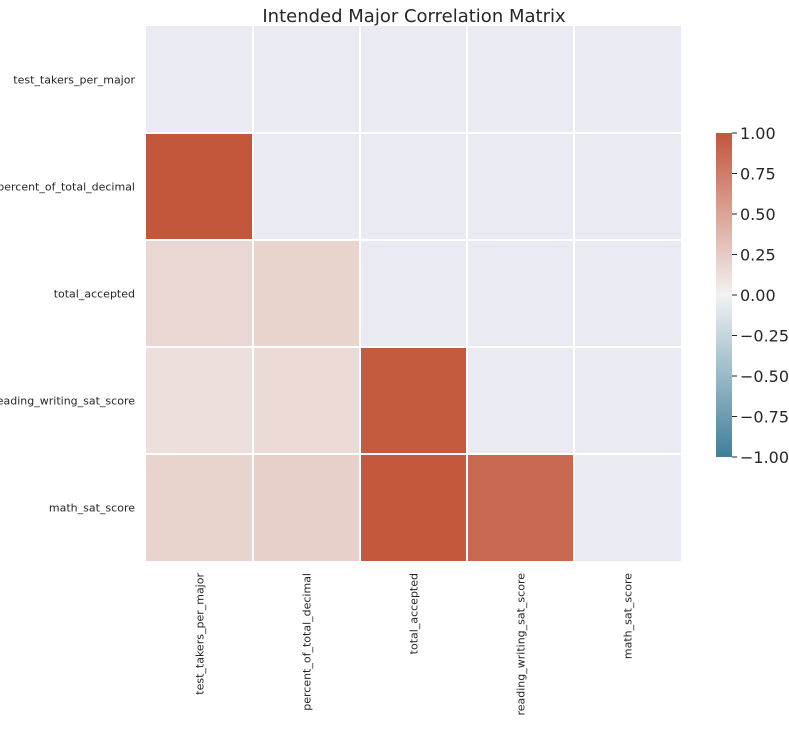 This screenshot has width=789, height=740. What do you see at coordinates (307, 642) in the screenshot?
I see `x-tick-label: percent_of_total_decimal` at bounding box center [307, 642].